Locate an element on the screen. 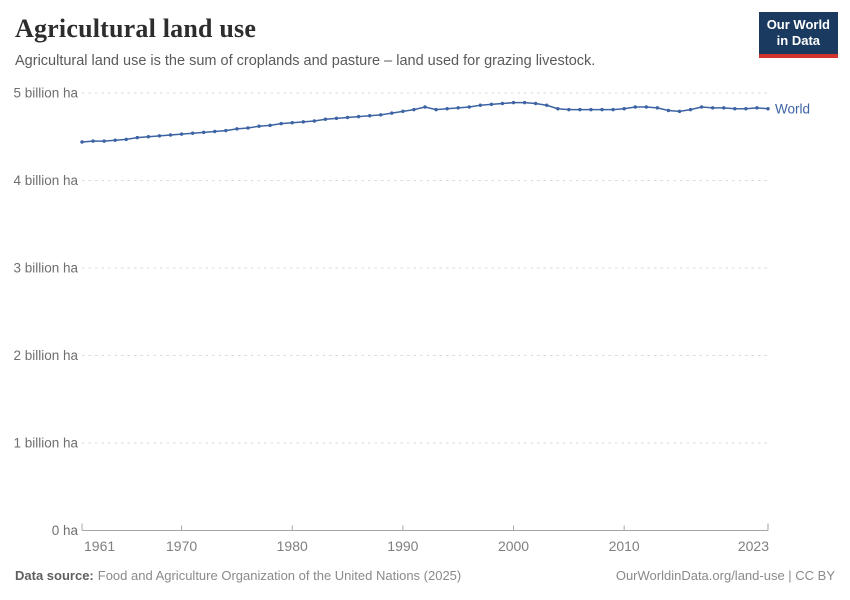  y-tick-label: 2 billion ha is located at coordinates (45, 355).